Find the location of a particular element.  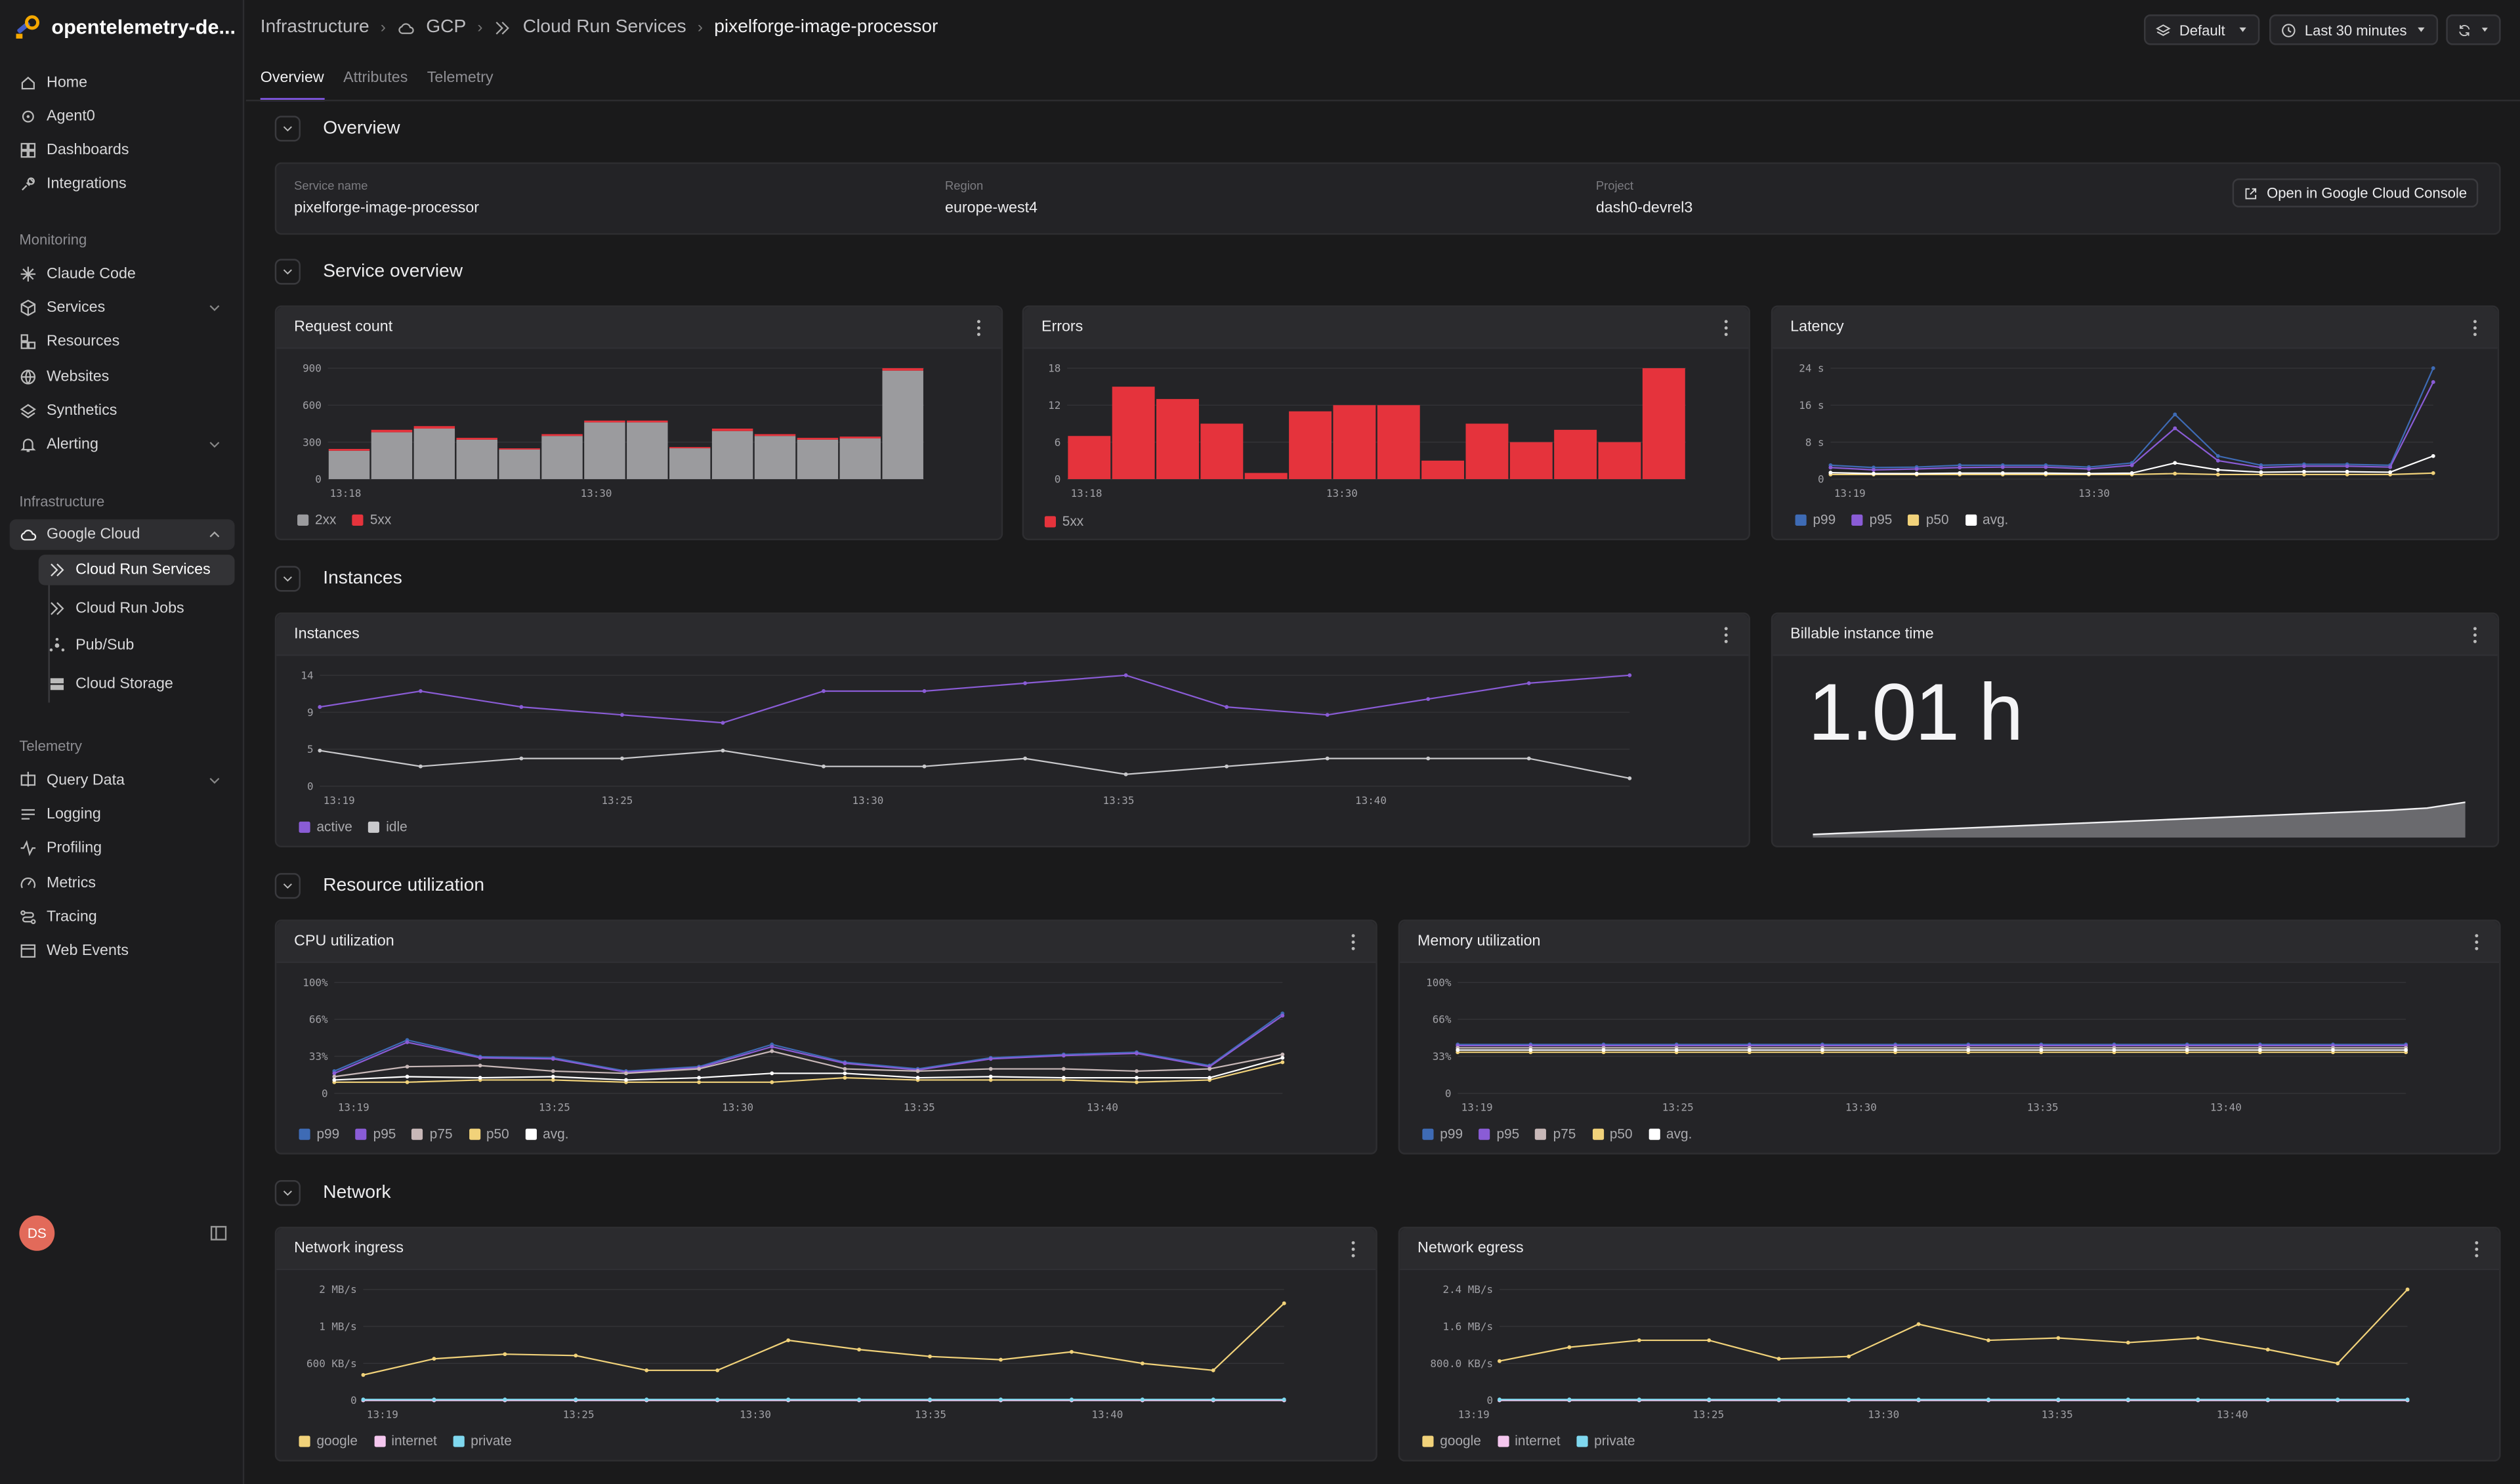

section-network-header: Network is located at coordinates (332, 1193).